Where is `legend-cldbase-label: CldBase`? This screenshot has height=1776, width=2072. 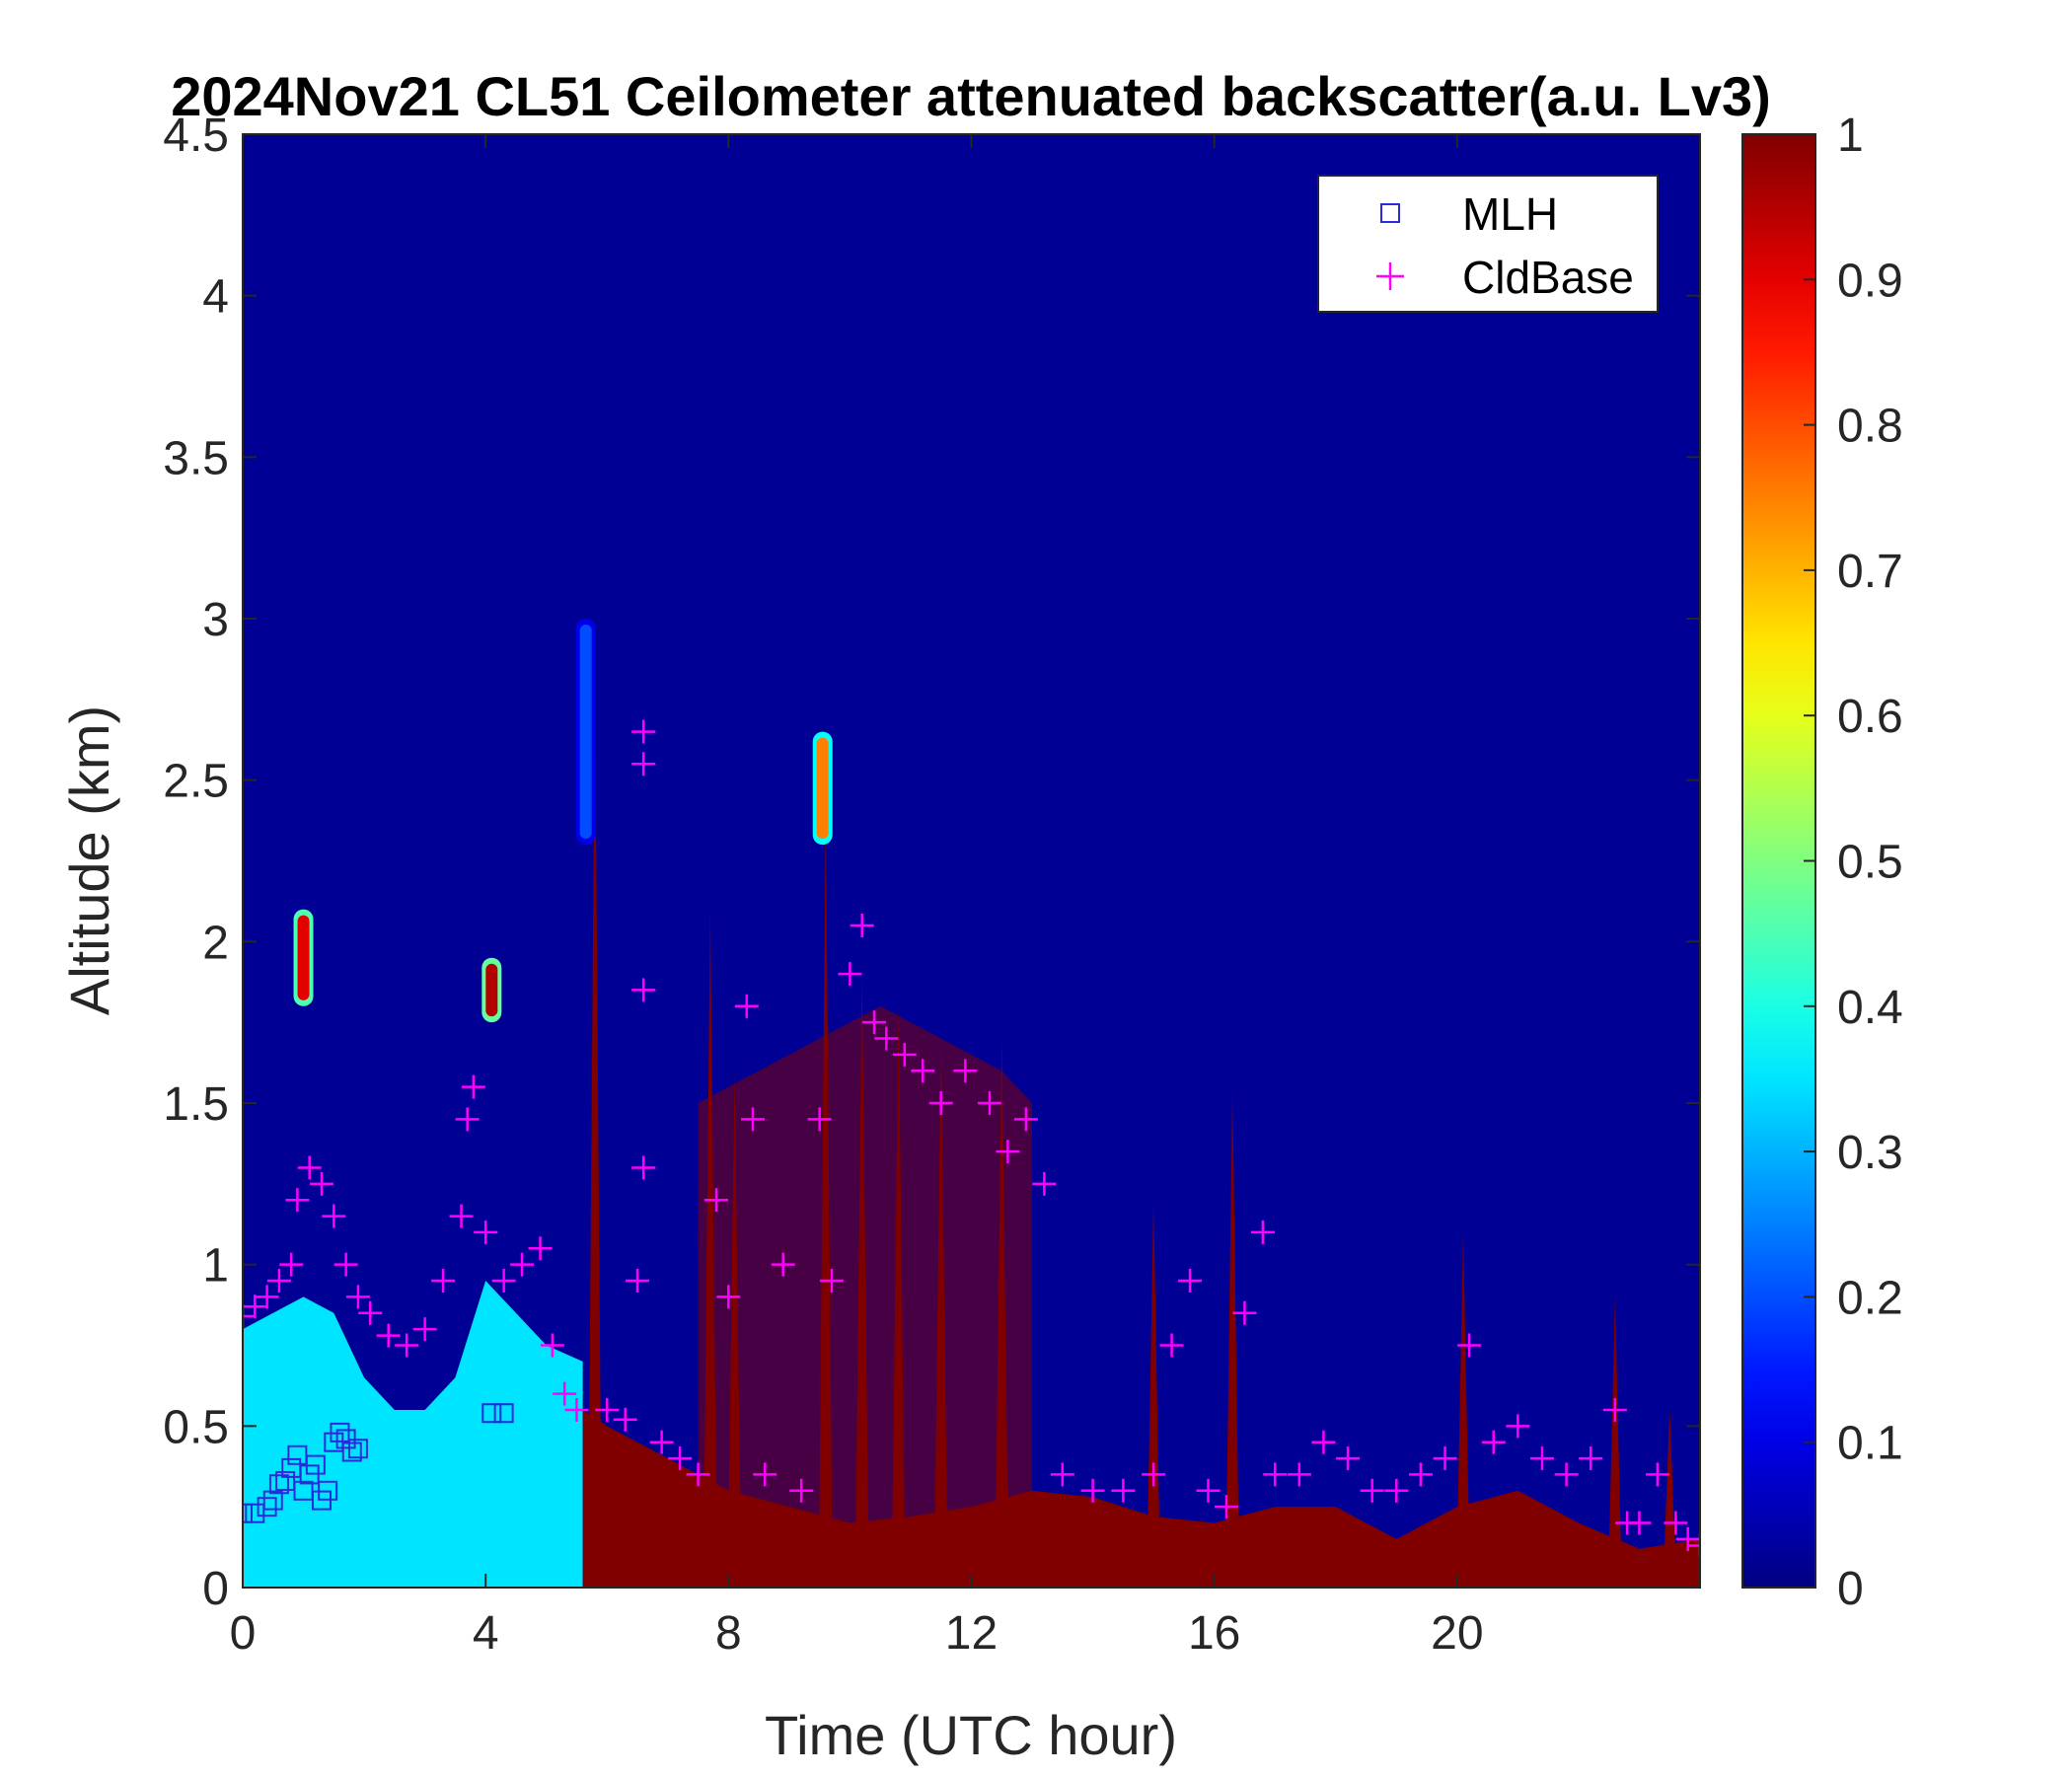 legend-cldbase-label: CldBase is located at coordinates (1548, 277).